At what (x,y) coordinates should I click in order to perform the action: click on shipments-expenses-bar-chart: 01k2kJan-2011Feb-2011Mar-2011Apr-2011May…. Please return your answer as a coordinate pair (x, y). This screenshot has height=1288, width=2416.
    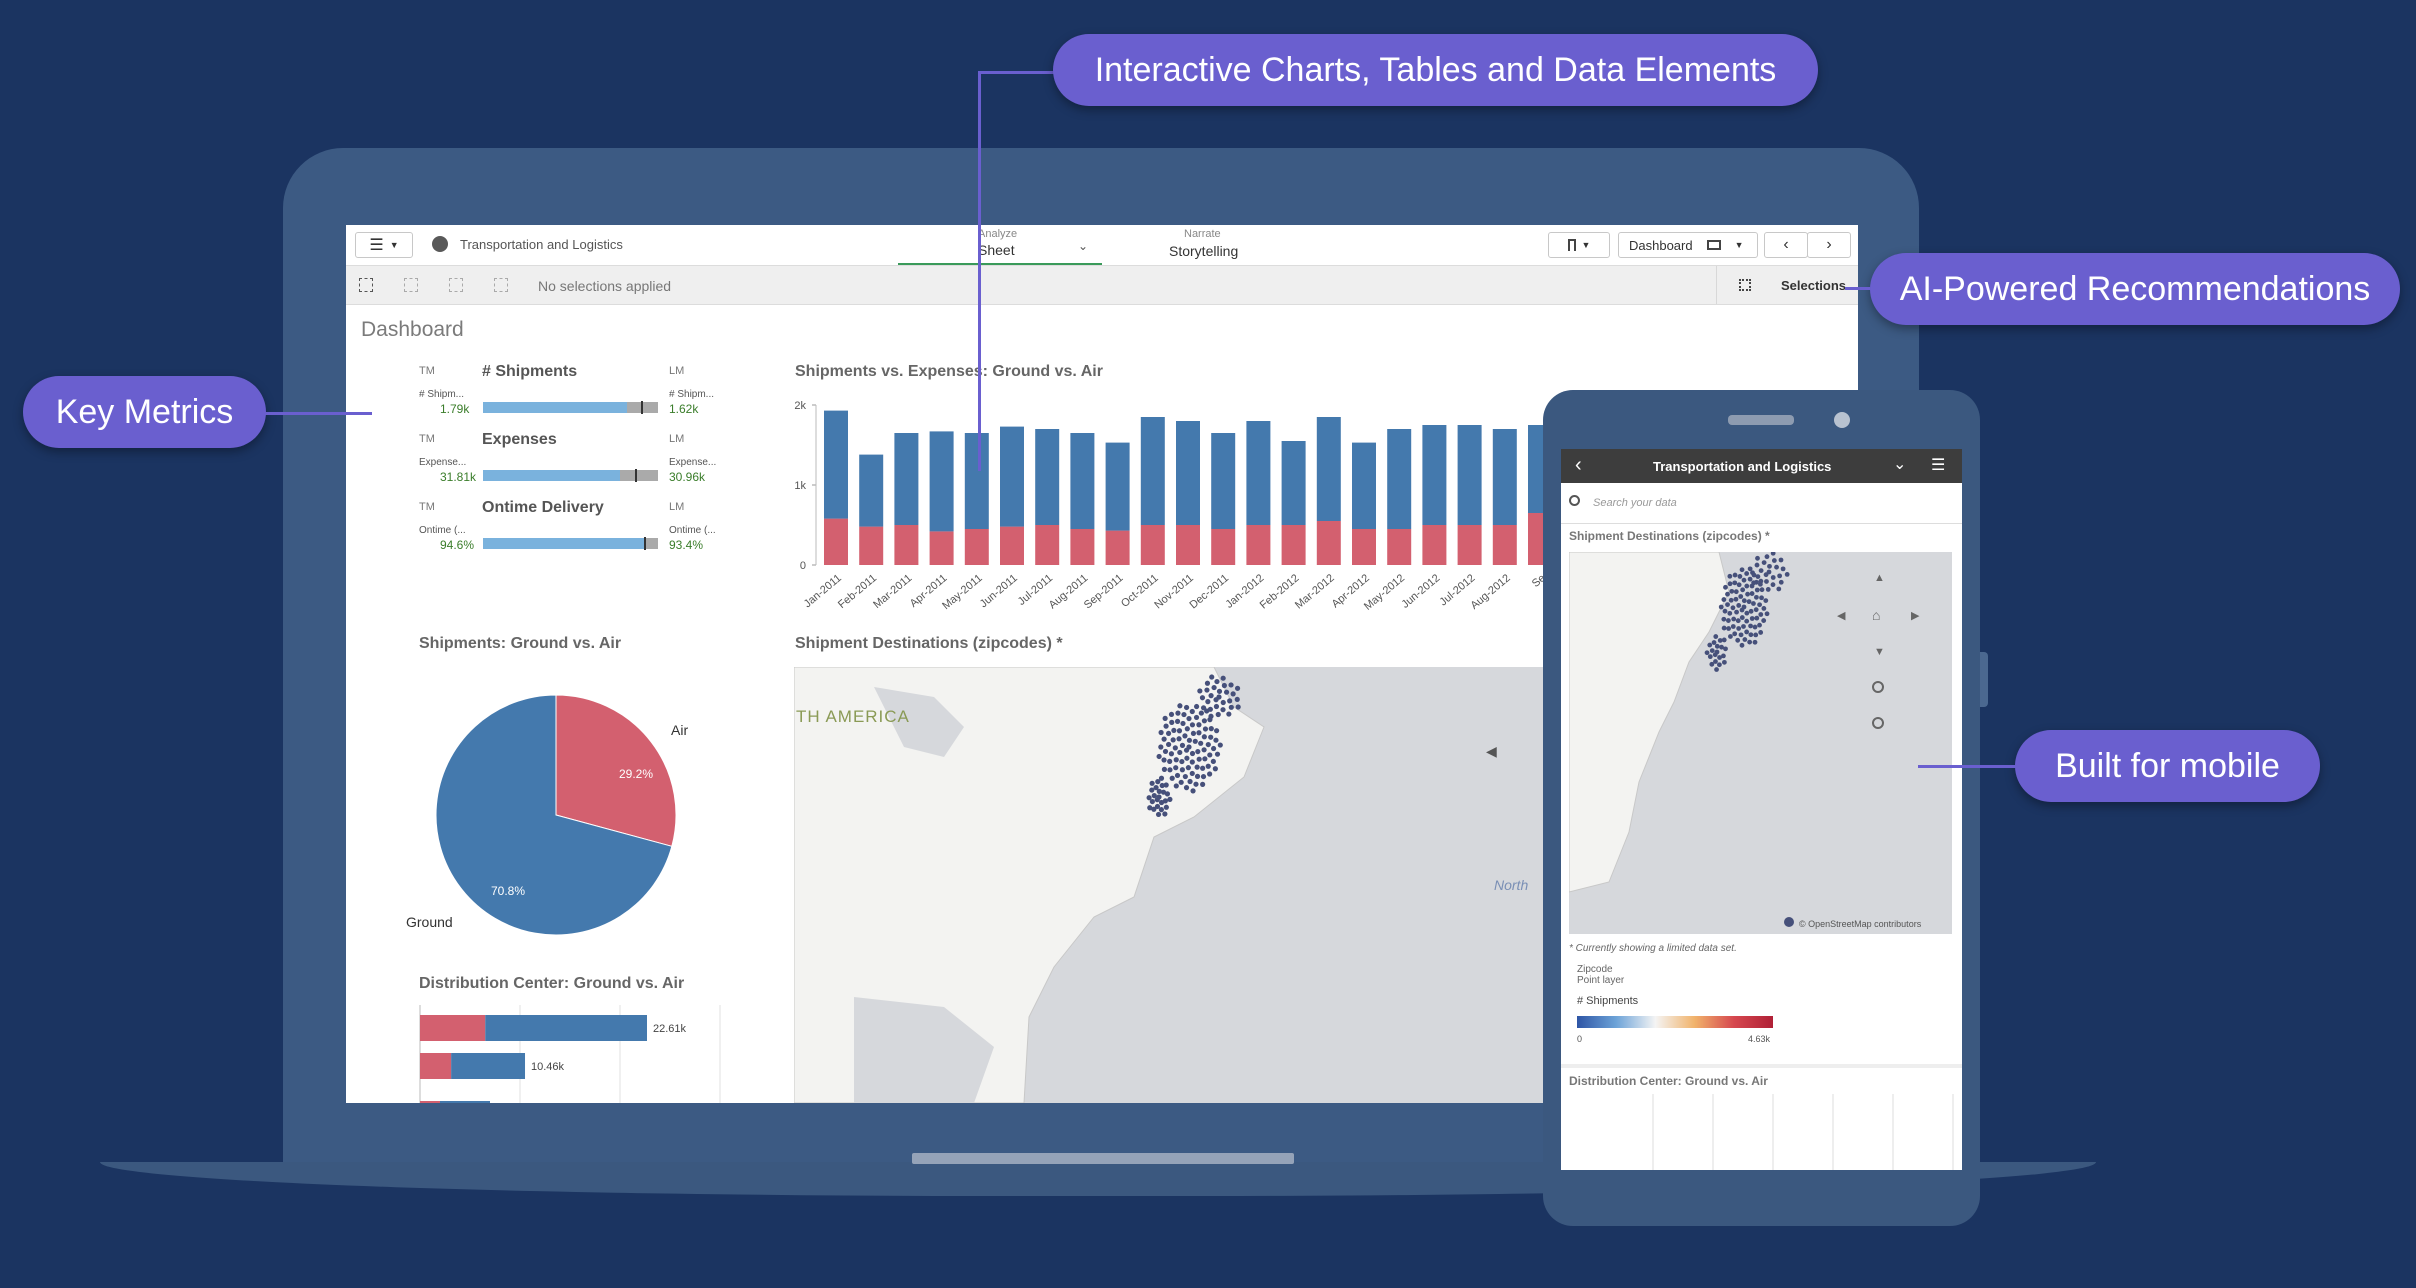
    Looking at the image, I should click on (1317, 505).